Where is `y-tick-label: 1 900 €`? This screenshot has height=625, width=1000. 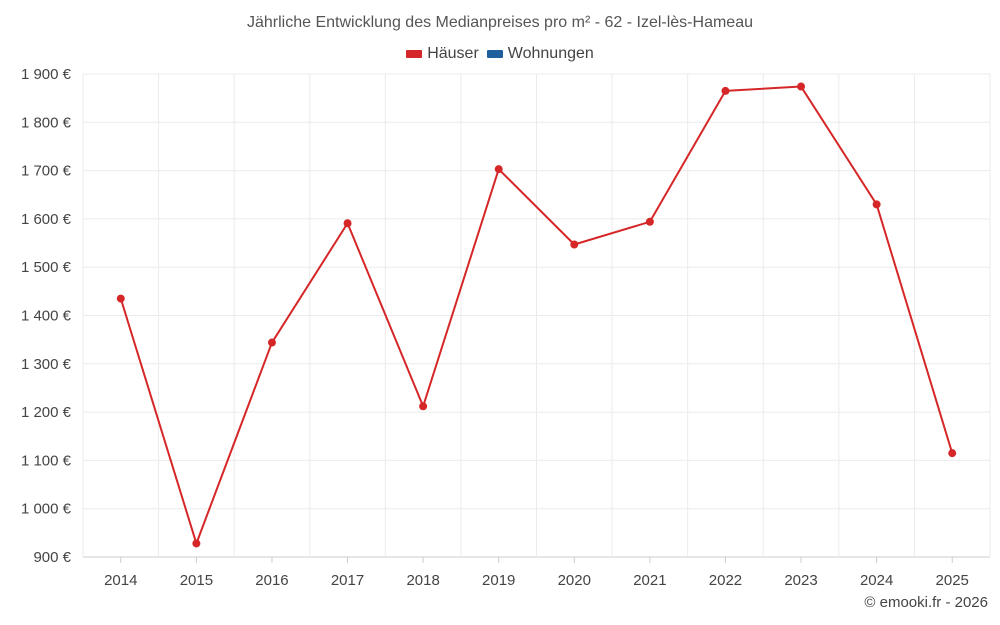 y-tick-label: 1 900 € is located at coordinates (46, 74).